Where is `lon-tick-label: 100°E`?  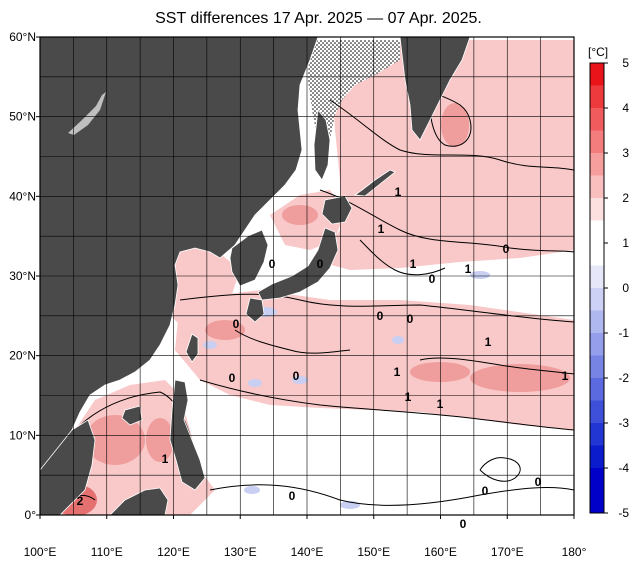
lon-tick-label: 100°E is located at coordinates (40, 552).